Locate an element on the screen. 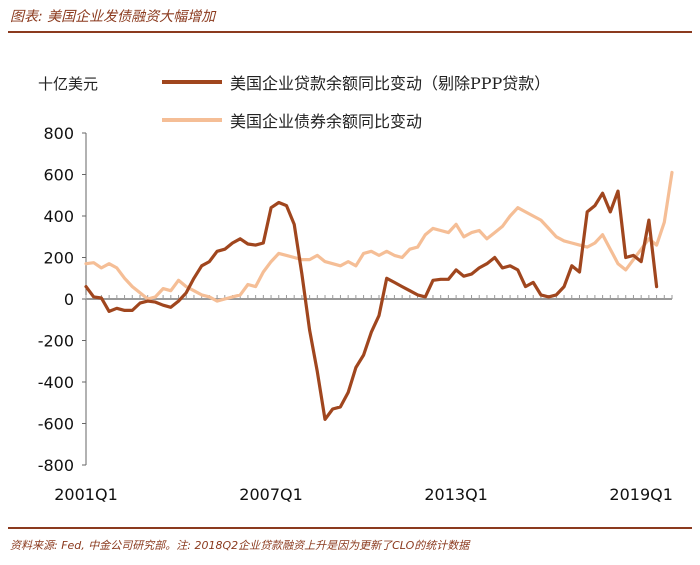 This screenshot has width=700, height=565. legend-item-loans: 美国企业贷款余额同比变动（剔除PPP贷款） is located at coordinates (356, 82).